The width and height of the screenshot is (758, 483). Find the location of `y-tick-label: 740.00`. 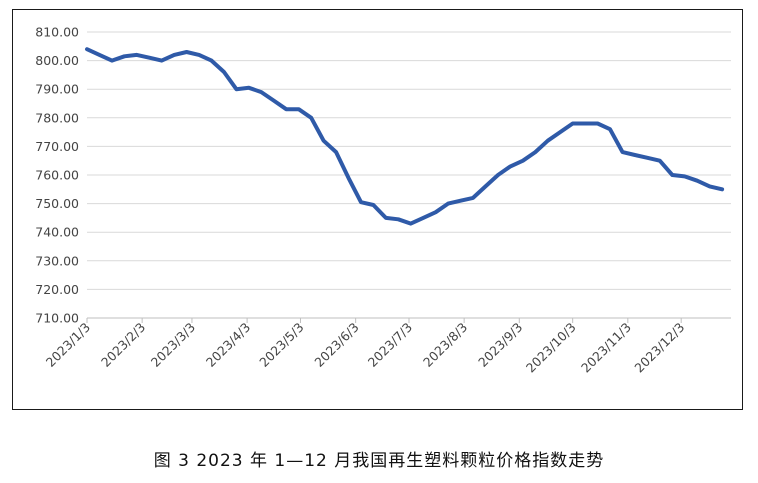

y-tick-label: 740.00 is located at coordinates (57, 232).